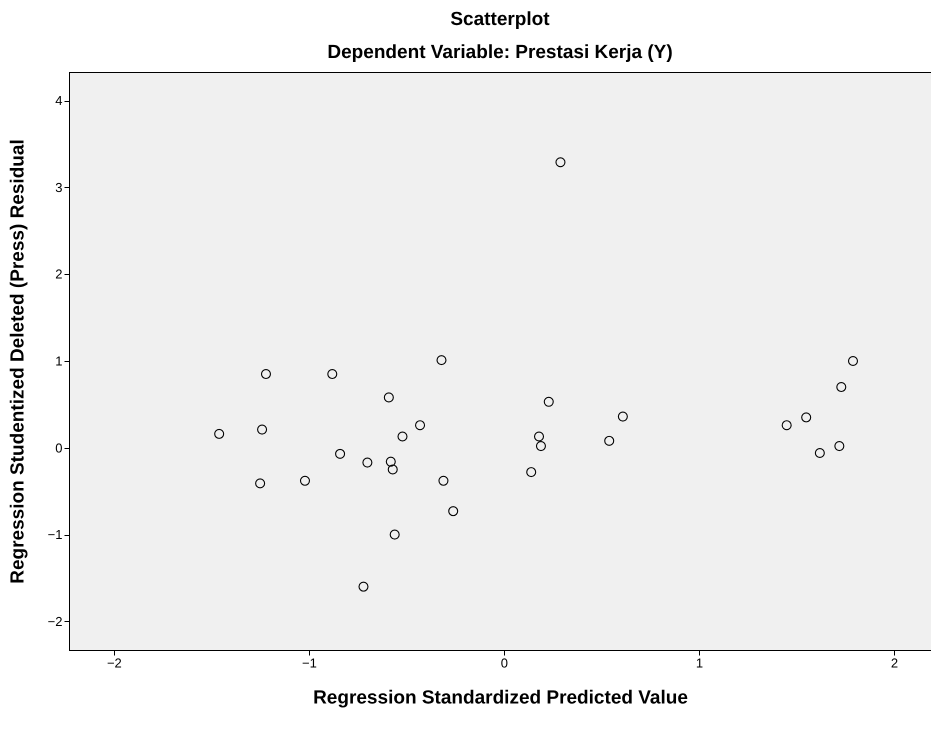  I want to click on x-tick-label: 2, so click(894, 663).